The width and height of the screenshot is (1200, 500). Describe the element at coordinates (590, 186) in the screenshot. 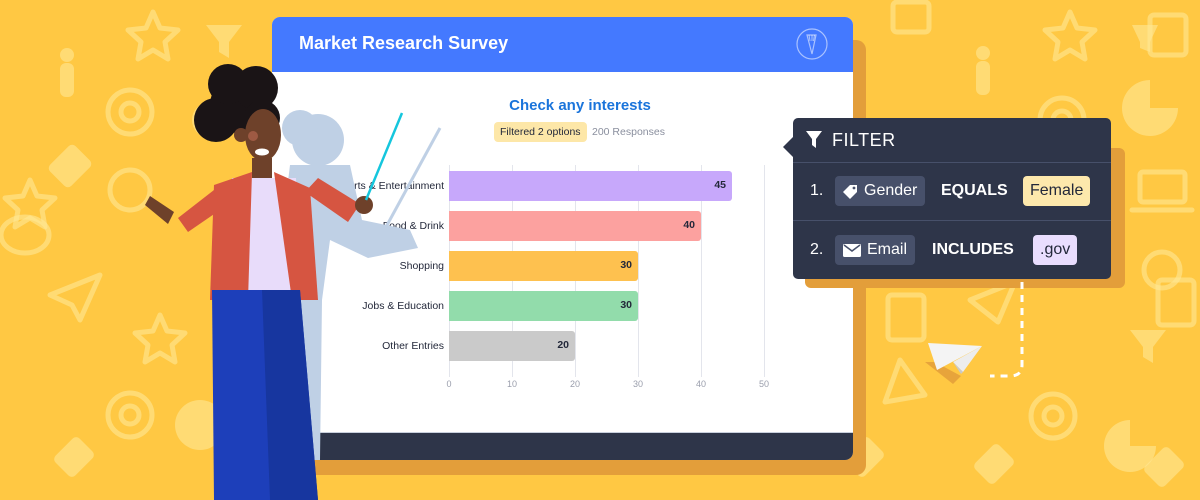

I see `bar-arts-entertainment: 45` at that location.